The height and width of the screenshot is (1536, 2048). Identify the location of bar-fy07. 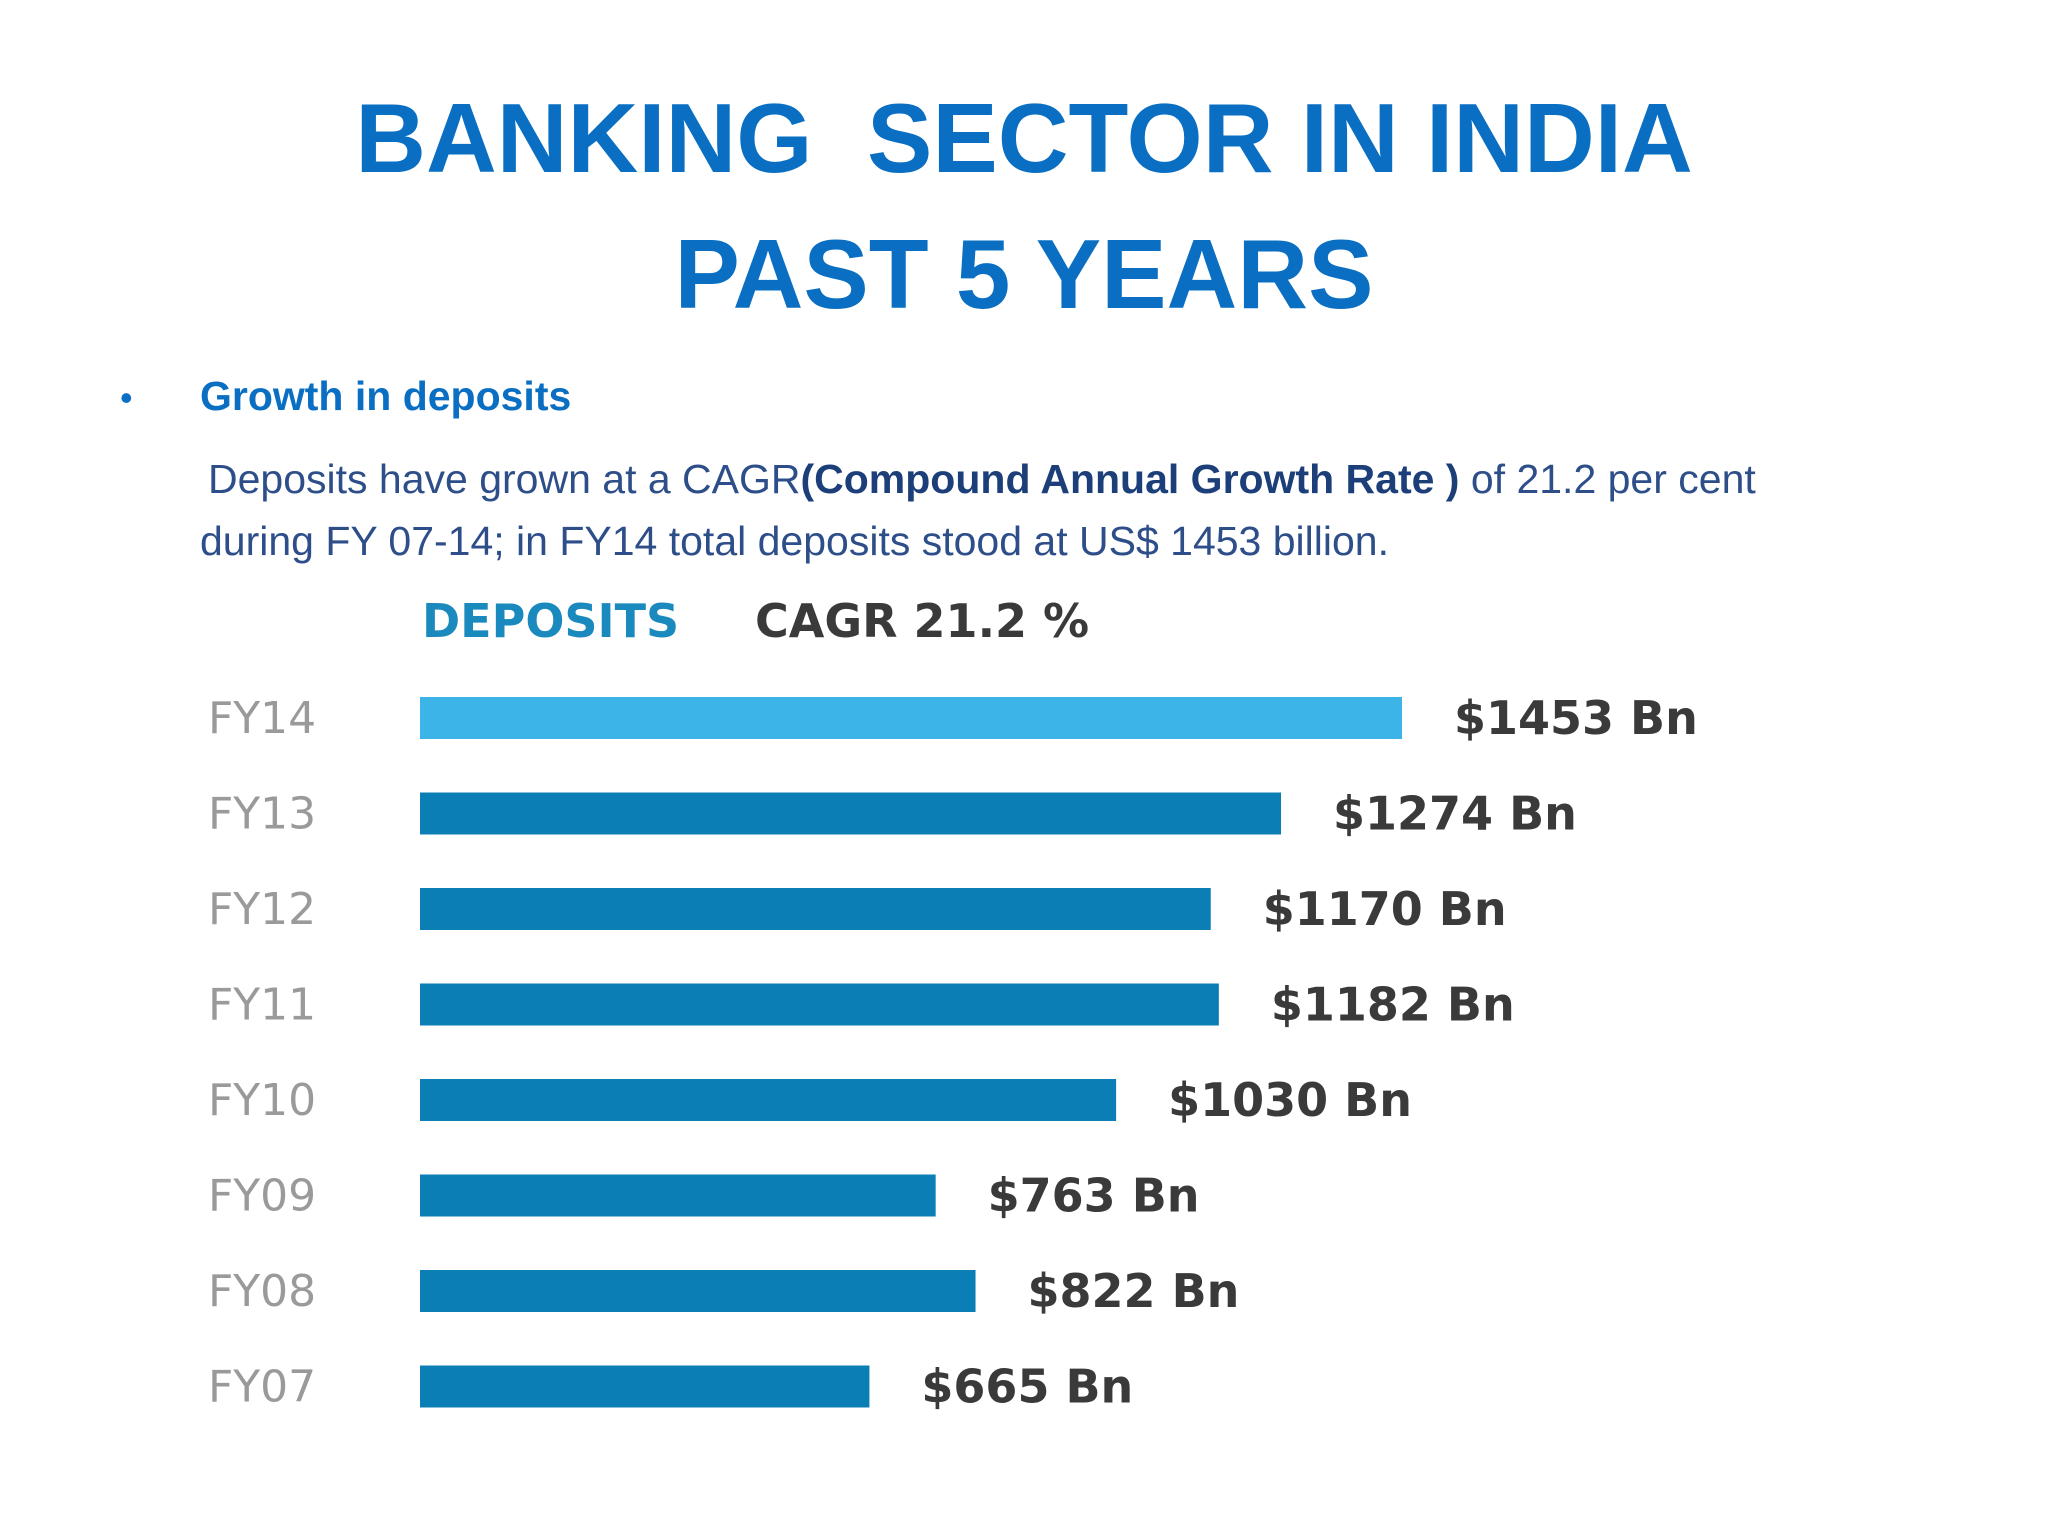
(645, 1386).